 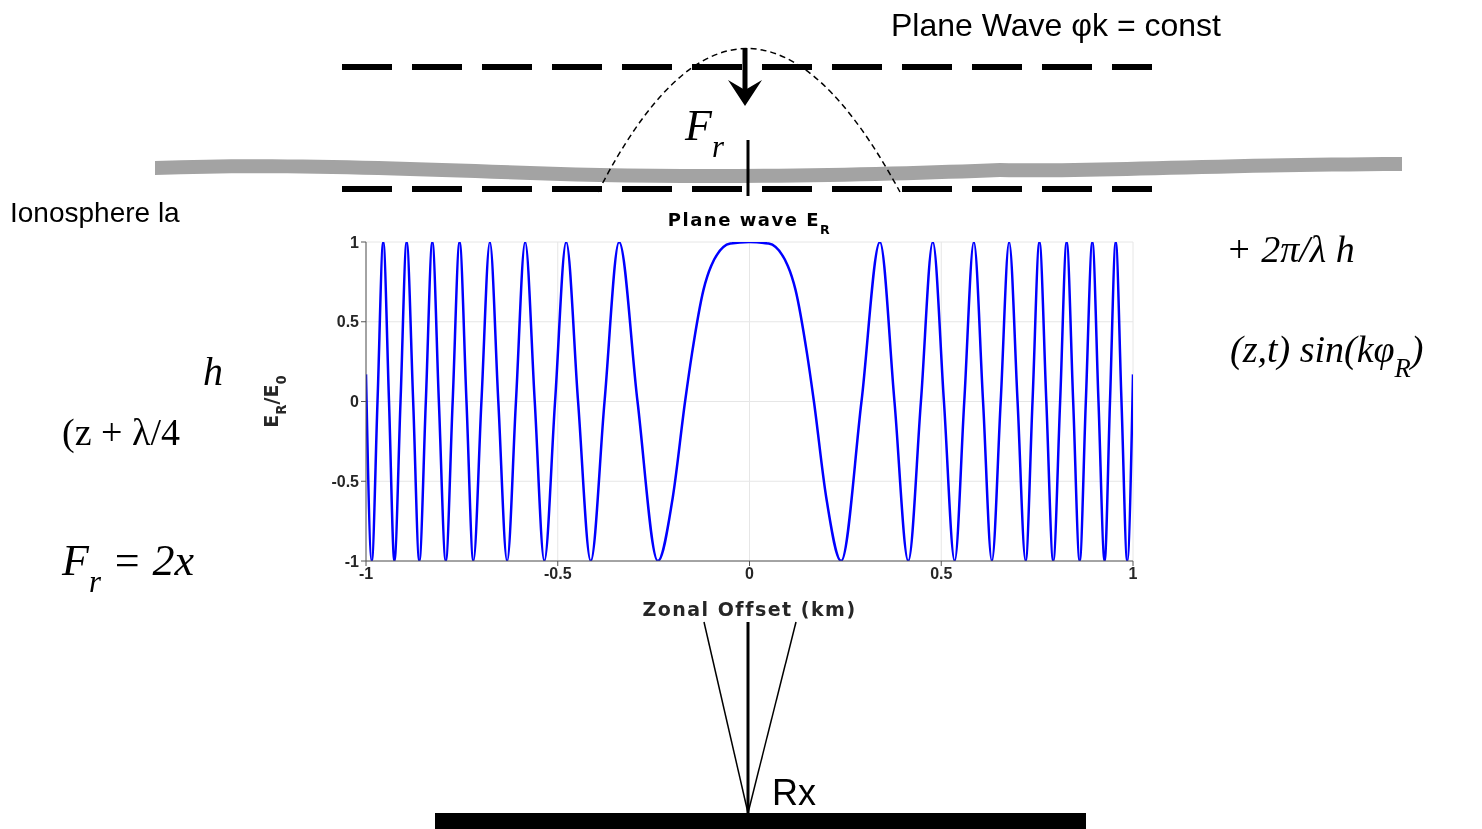 I want to click on x-tick-label: 1, so click(x=1133, y=574).